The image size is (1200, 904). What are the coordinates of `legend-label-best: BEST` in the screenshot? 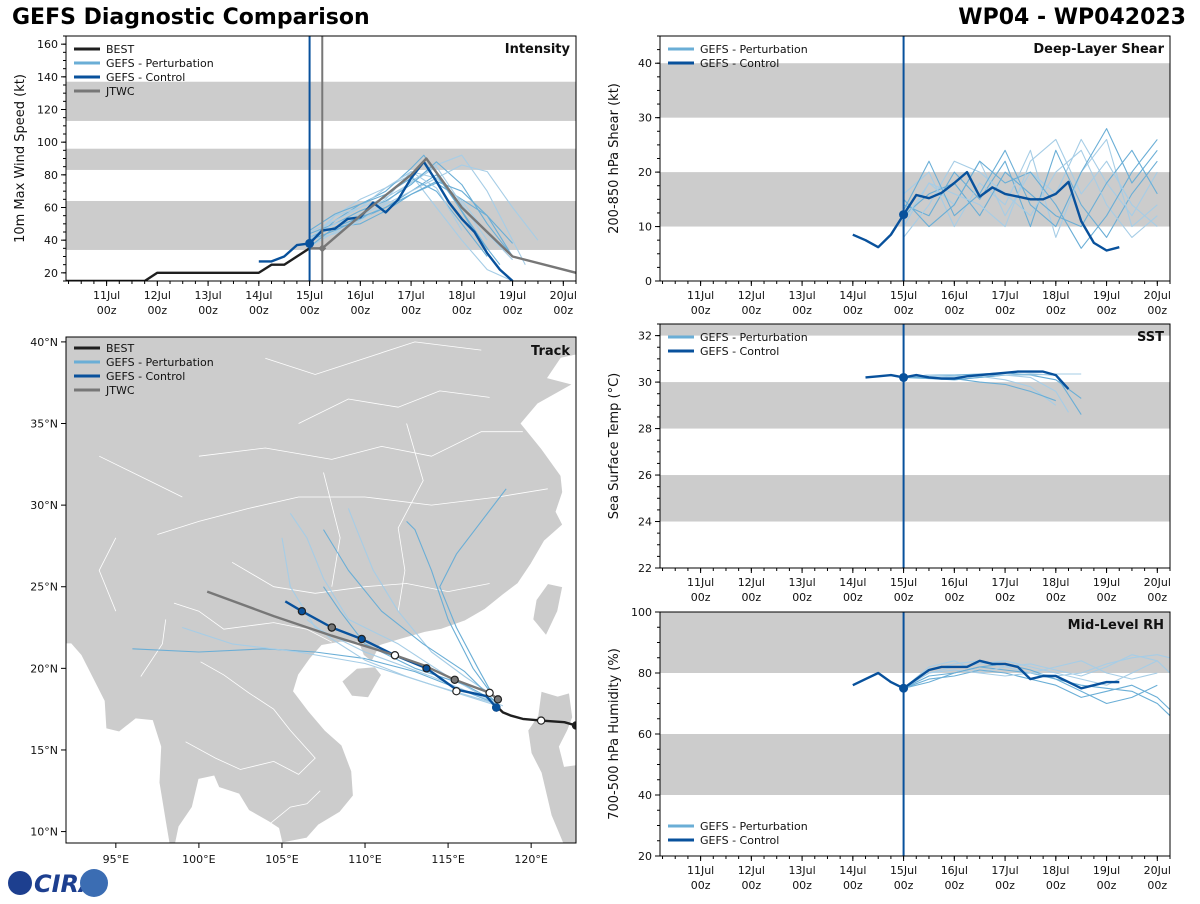 It's located at (120, 348).